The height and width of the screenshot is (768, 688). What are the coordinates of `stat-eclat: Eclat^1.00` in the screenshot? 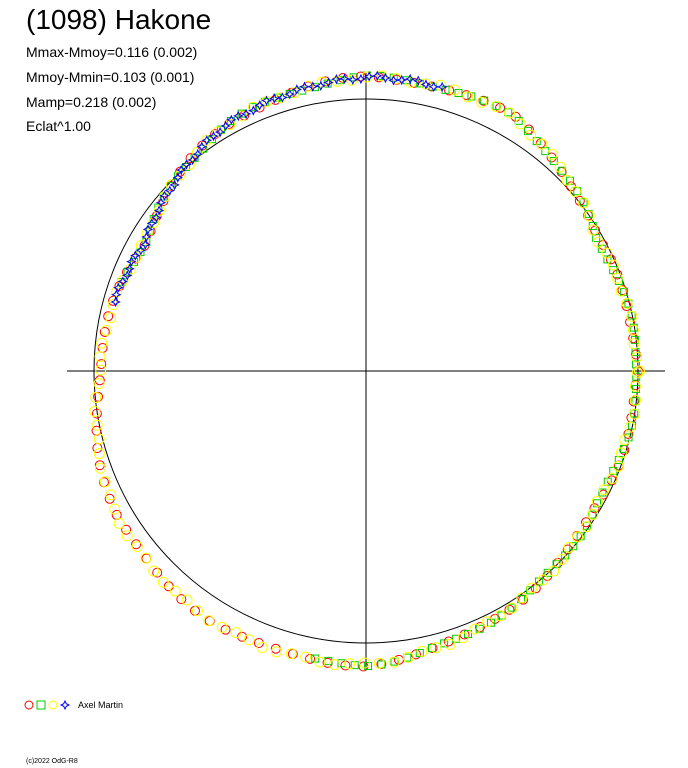 It's located at (58, 126).